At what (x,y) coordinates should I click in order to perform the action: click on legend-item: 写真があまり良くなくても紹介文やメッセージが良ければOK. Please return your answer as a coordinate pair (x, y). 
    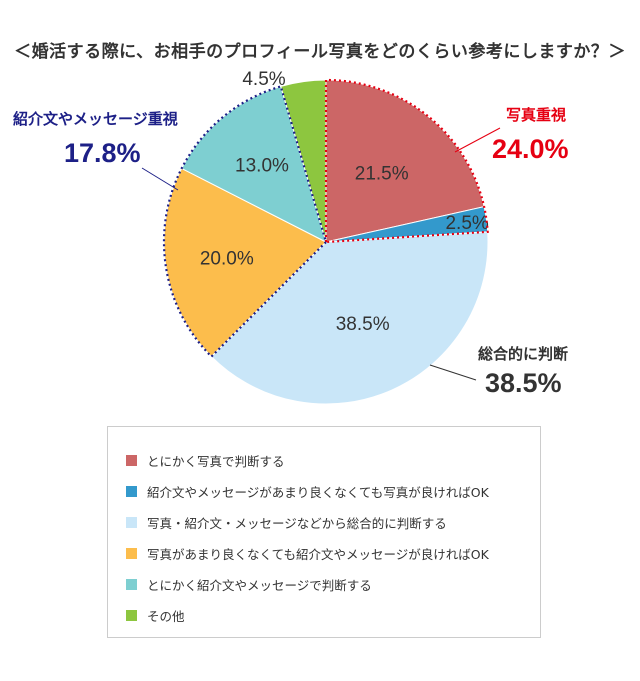
    Looking at the image, I should click on (333, 553).